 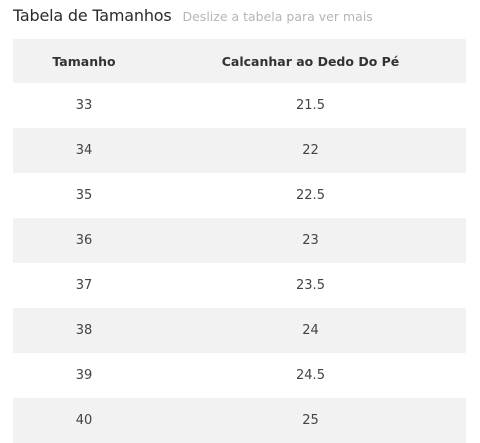 What do you see at coordinates (84, 150) in the screenshot?
I see `size-cell: 34` at bounding box center [84, 150].